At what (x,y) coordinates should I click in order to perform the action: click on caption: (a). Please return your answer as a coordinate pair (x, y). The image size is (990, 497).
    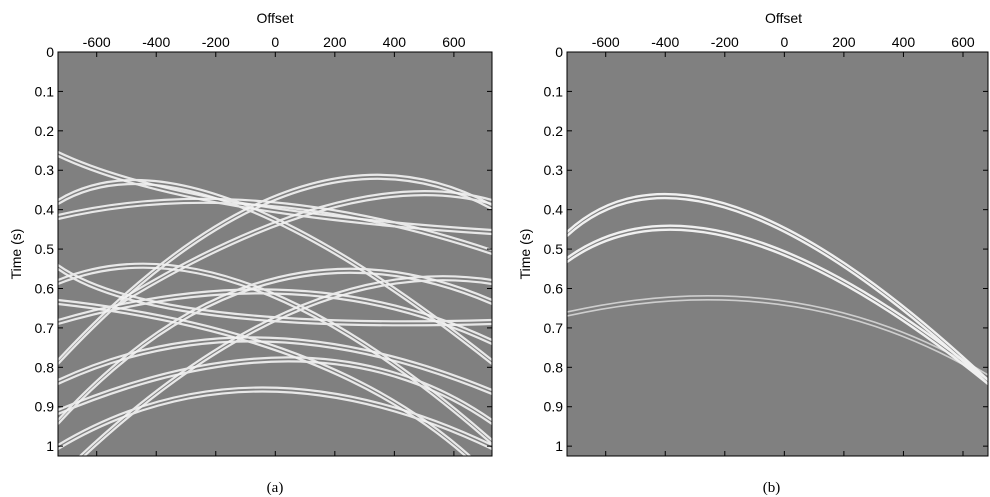
    Looking at the image, I should click on (275, 488).